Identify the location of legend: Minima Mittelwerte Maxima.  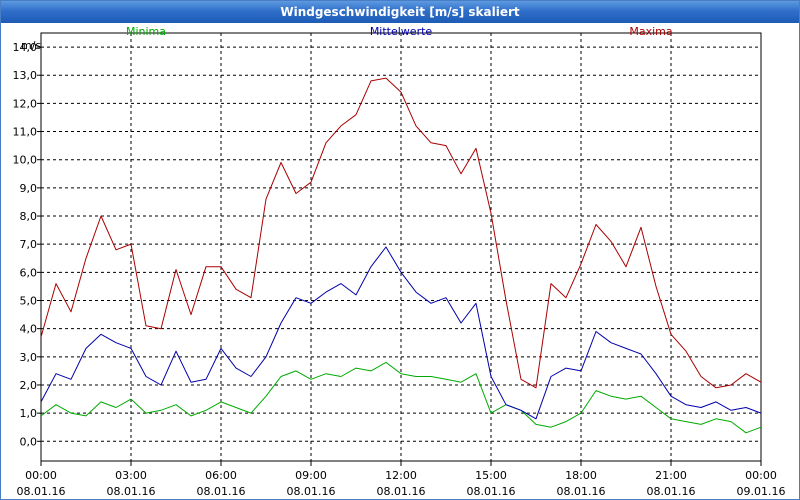
(399, 31).